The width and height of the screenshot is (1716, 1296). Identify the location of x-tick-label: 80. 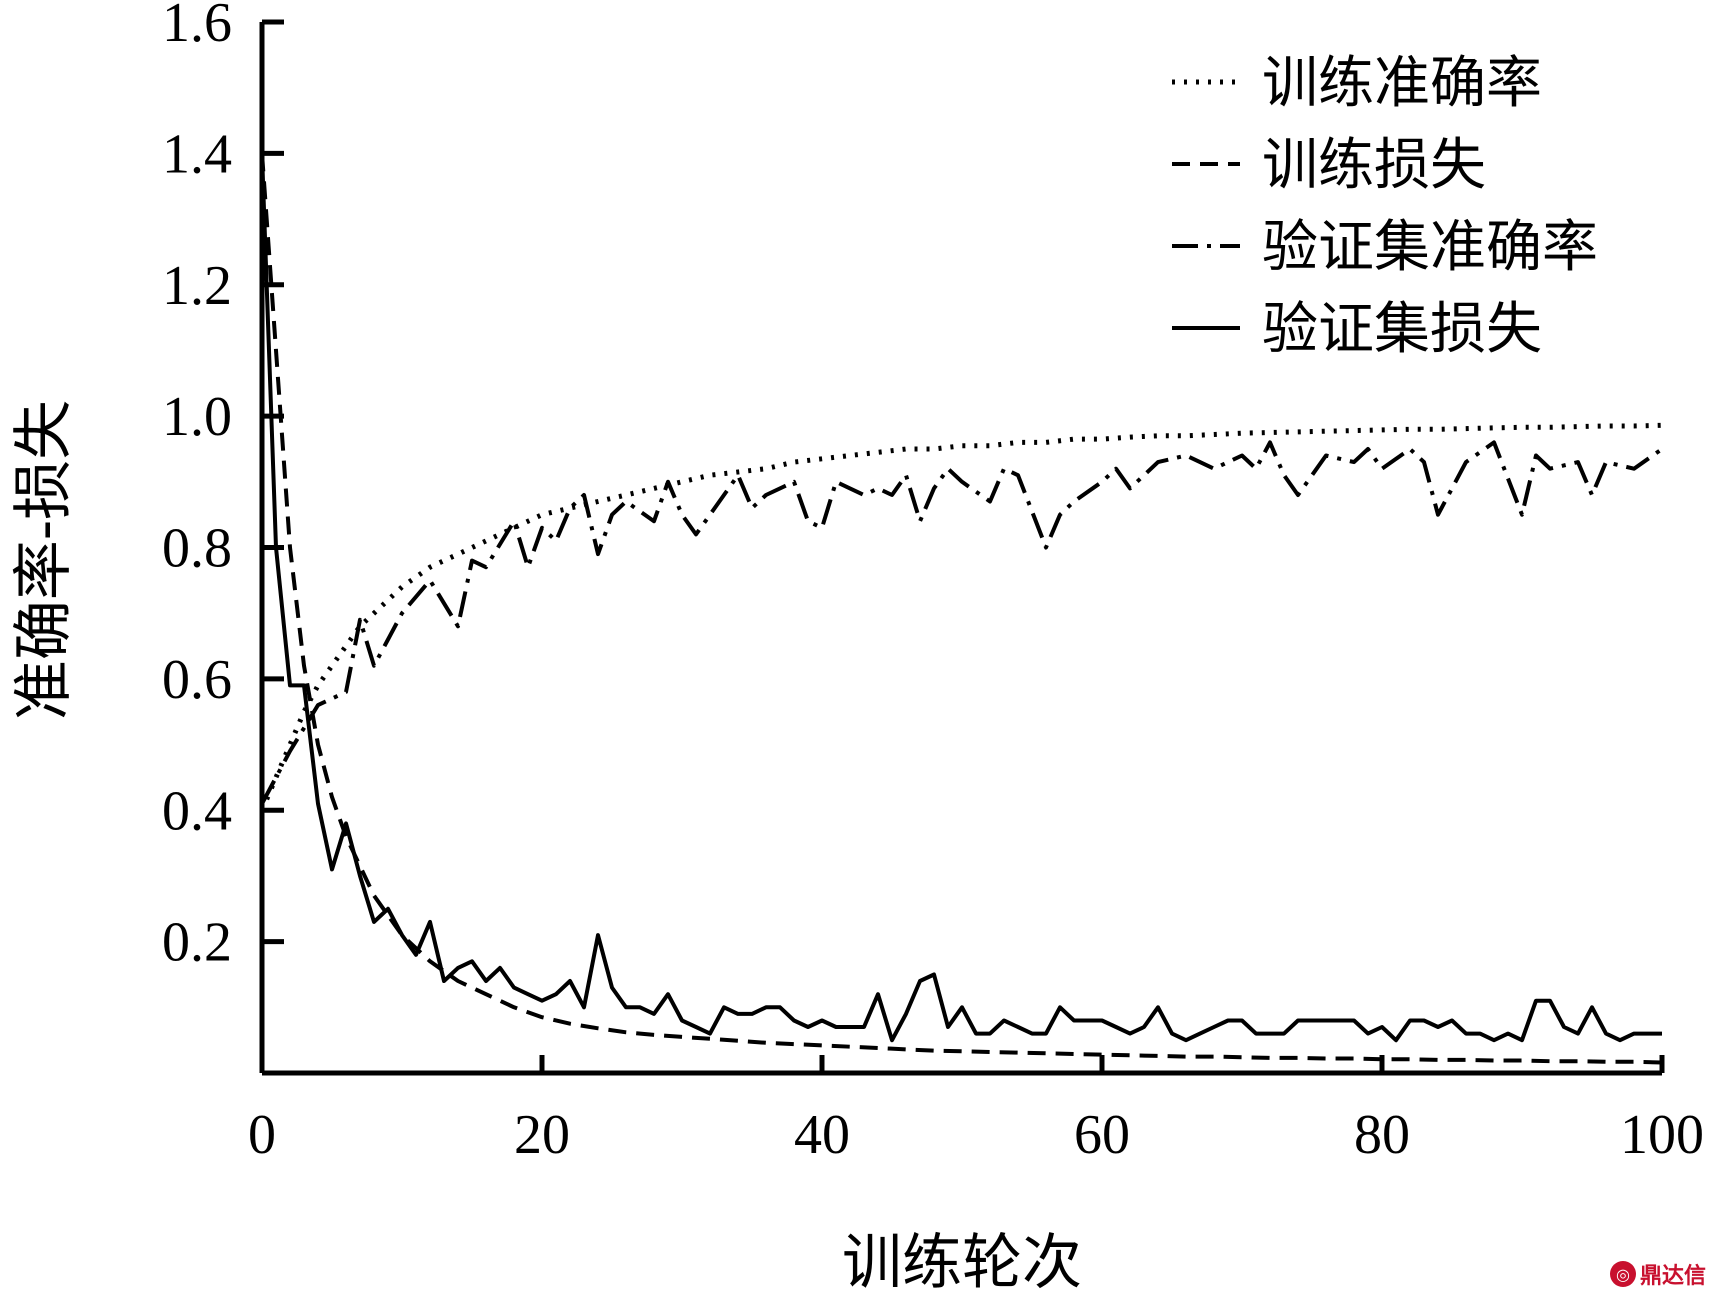
(1382, 1135).